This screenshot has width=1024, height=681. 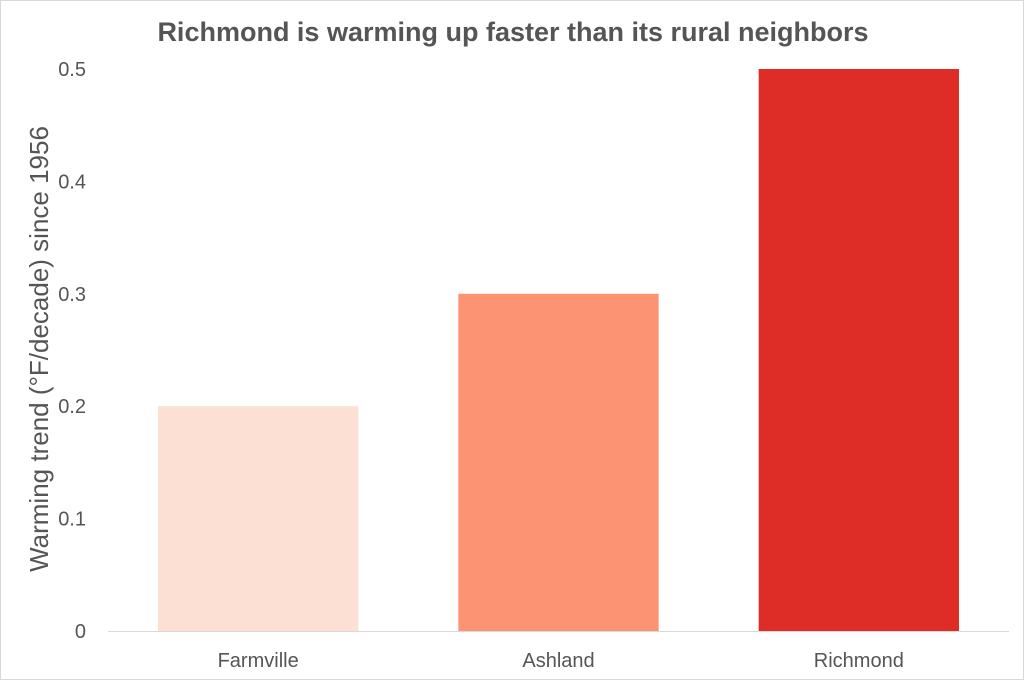 I want to click on bar-ashland, so click(x=558, y=462).